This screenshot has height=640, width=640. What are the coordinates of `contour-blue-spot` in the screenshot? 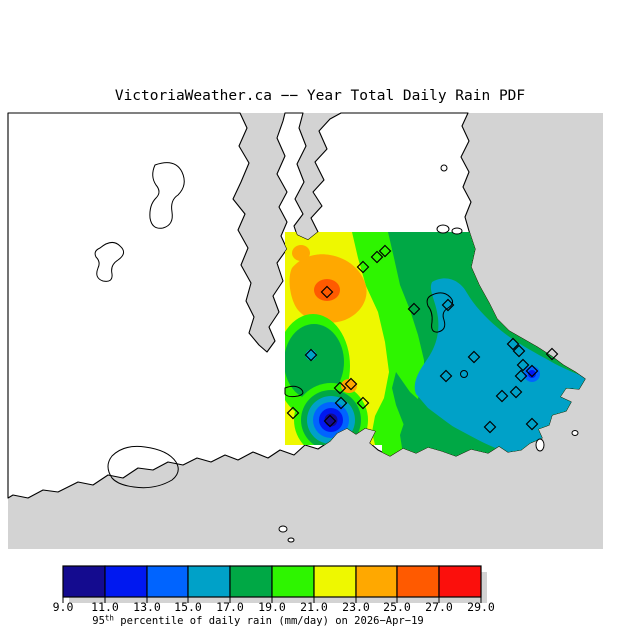 It's located at (532, 374).